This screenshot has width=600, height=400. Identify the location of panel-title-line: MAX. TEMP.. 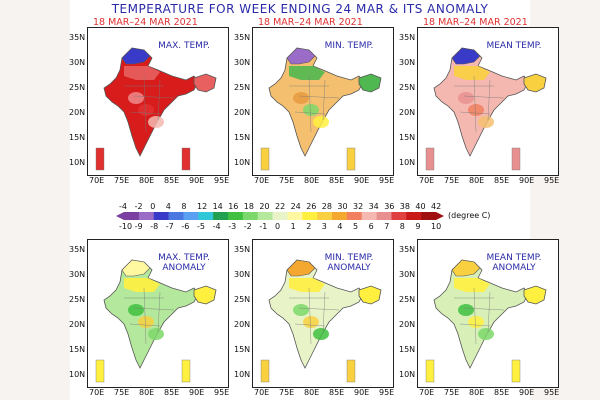
(184, 46).